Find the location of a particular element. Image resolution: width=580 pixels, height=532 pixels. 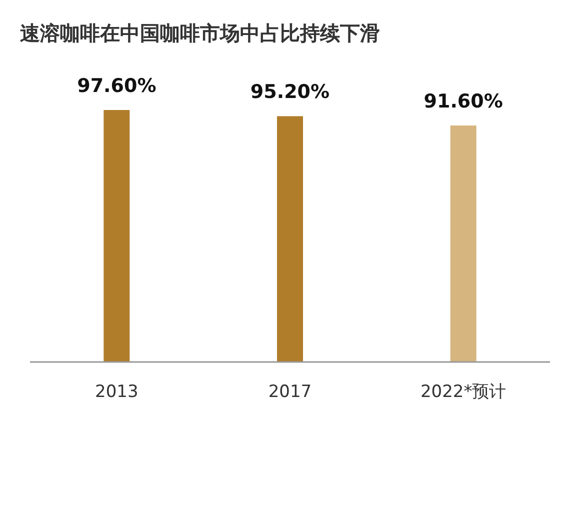

x-tick-label: 2022*预计 is located at coordinates (463, 392).